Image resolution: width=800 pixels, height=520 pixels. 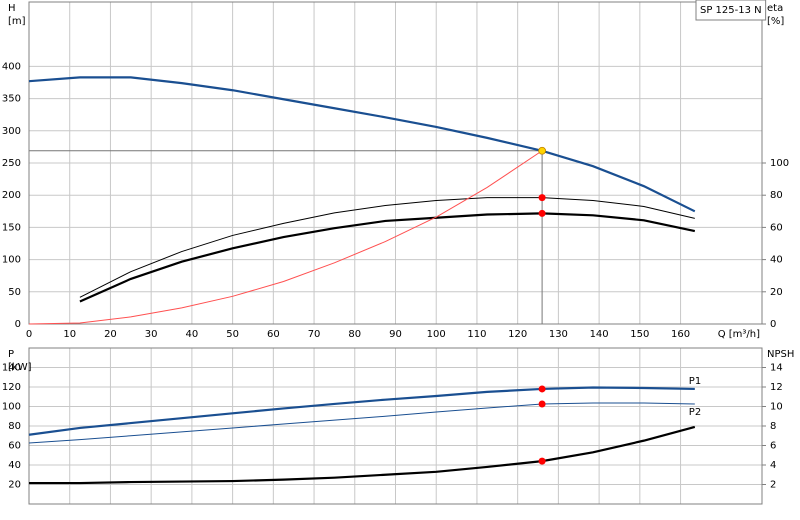 What do you see at coordinates (695, 381) in the screenshot?
I see `series-label: P1` at bounding box center [695, 381].